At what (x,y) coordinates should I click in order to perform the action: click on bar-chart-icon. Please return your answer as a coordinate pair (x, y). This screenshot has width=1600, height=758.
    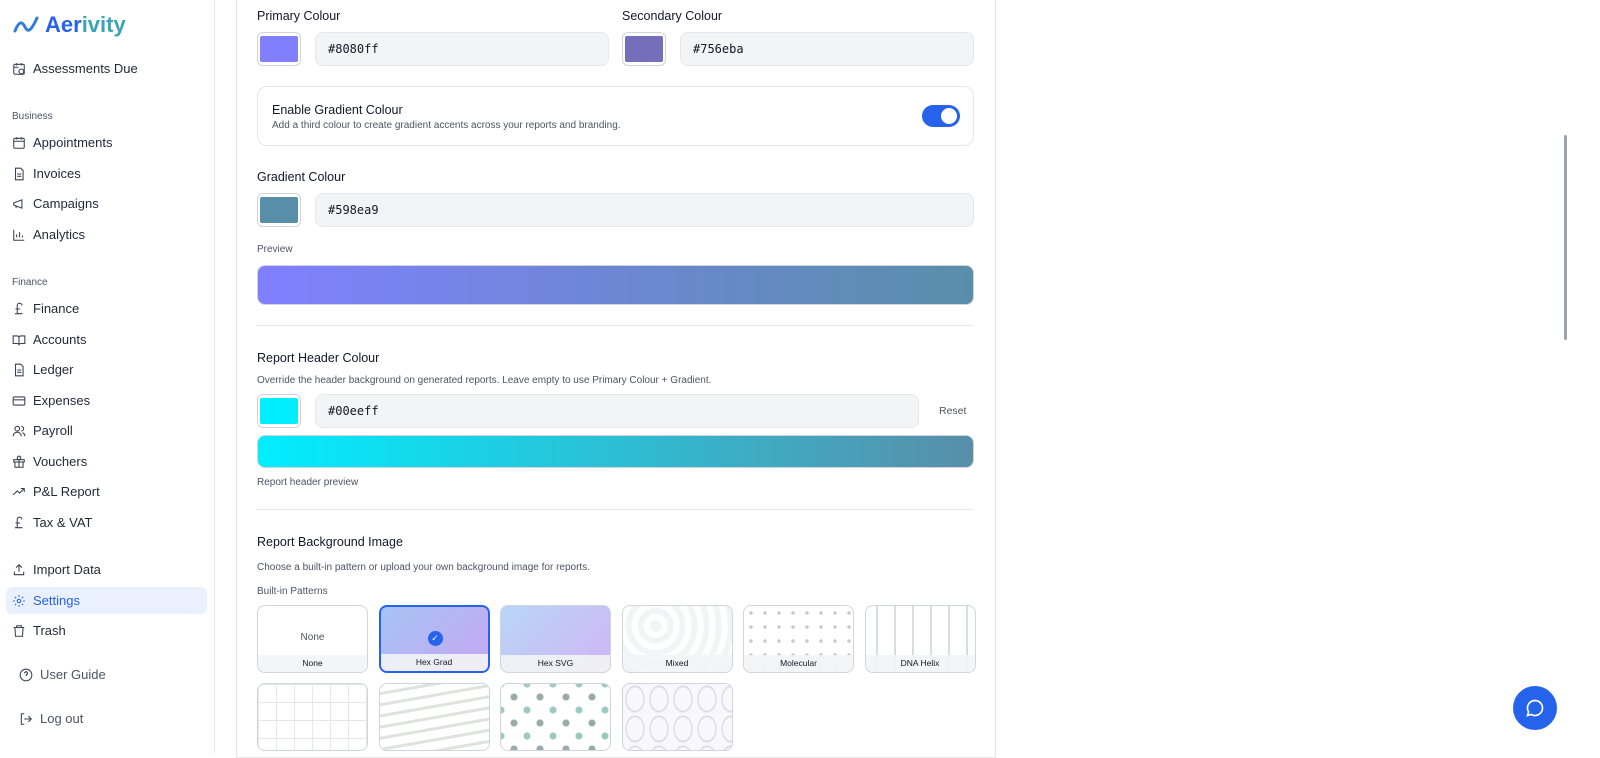
    Looking at the image, I should click on (19, 235).